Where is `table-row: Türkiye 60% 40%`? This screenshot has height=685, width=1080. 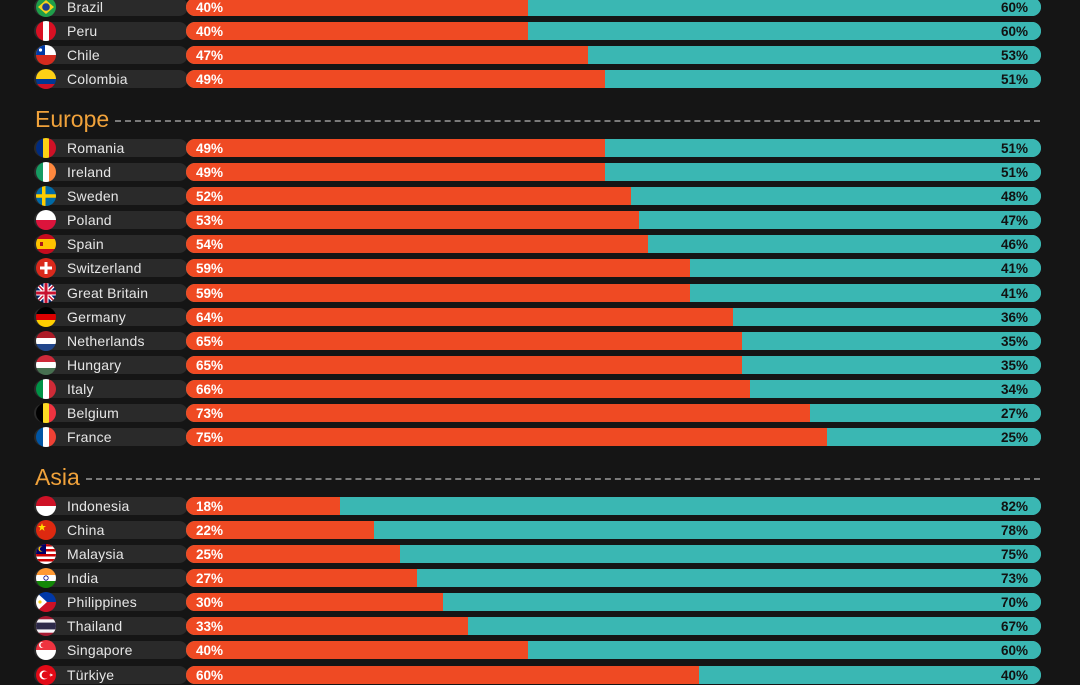
table-row: Türkiye 60% 40% is located at coordinates (540, 675).